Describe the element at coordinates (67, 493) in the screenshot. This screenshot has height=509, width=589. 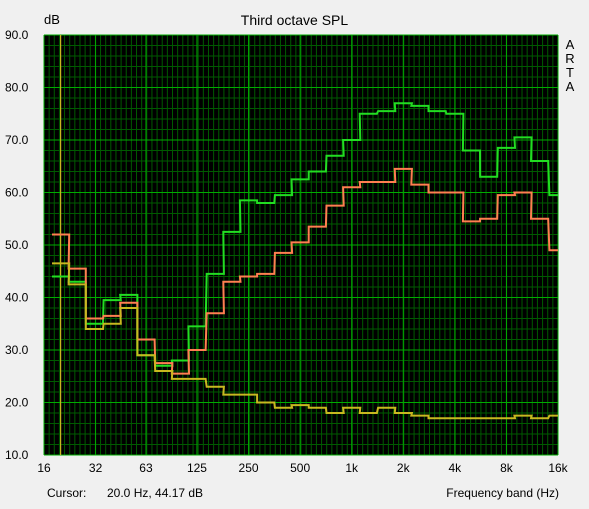
I see `cursor-label: Cursor:` at that location.